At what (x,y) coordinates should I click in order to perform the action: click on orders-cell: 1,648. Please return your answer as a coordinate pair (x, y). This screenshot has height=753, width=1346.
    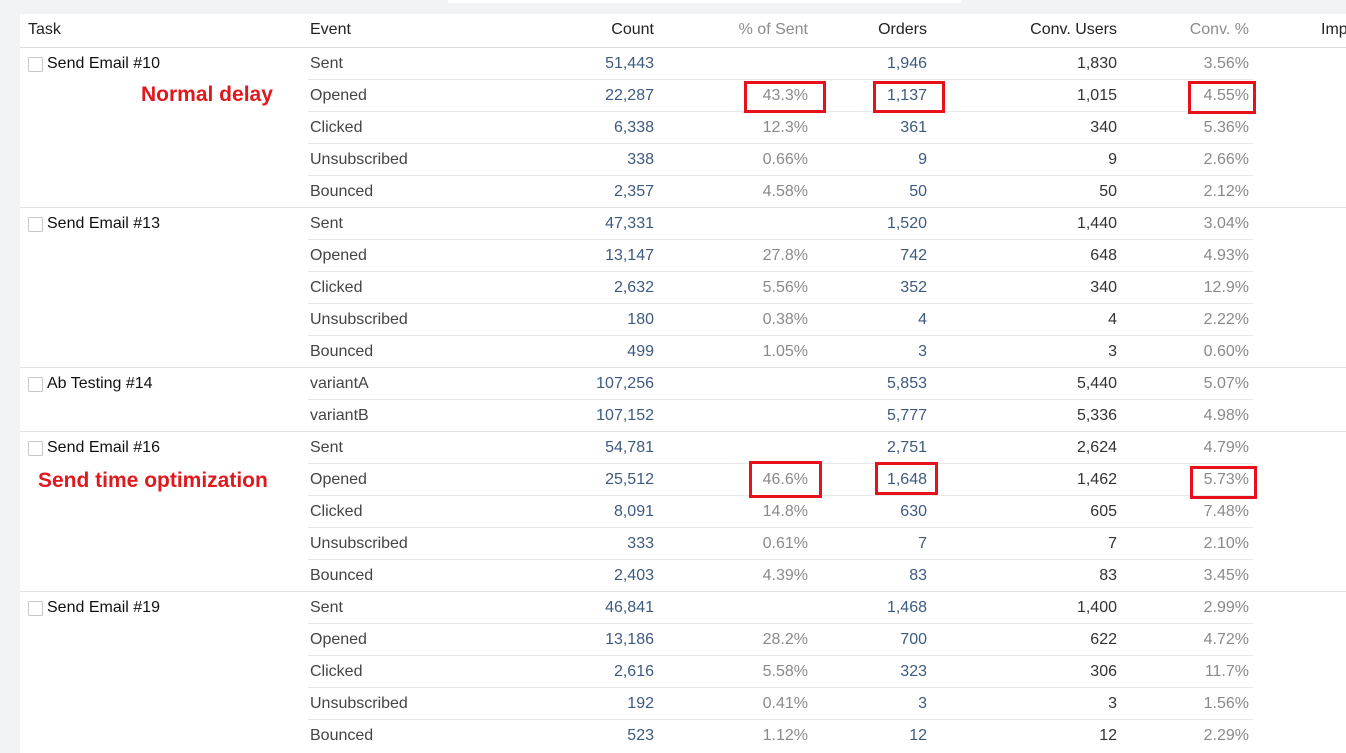
    Looking at the image, I should click on (906, 479).